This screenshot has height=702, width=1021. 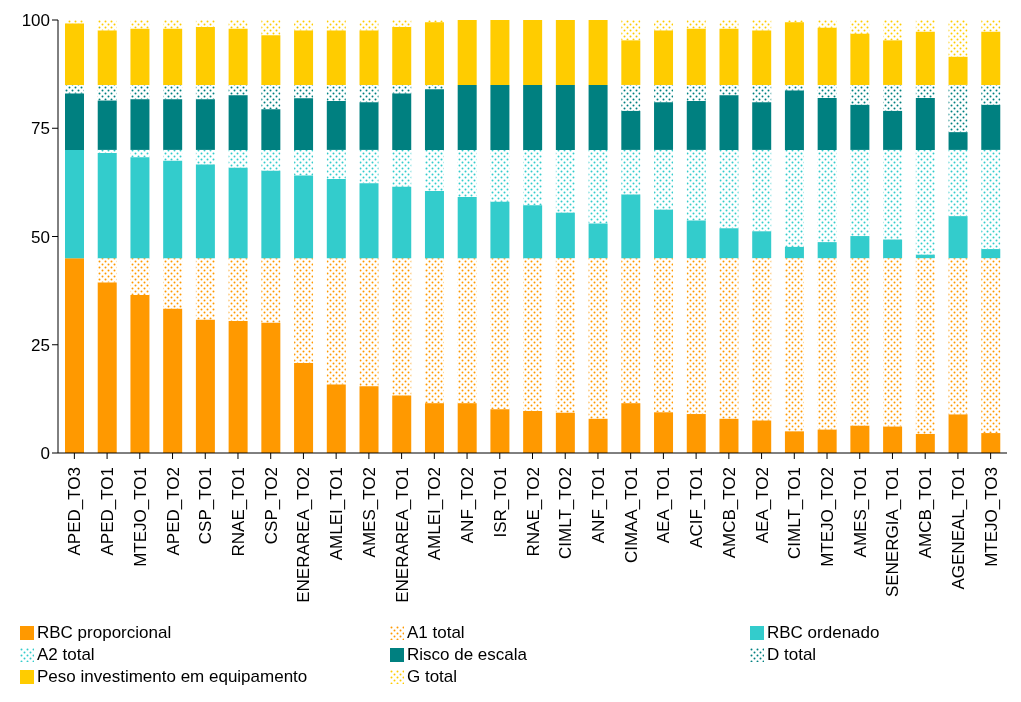 I want to click on legend-label: RBC proporcional, so click(x=104, y=633).